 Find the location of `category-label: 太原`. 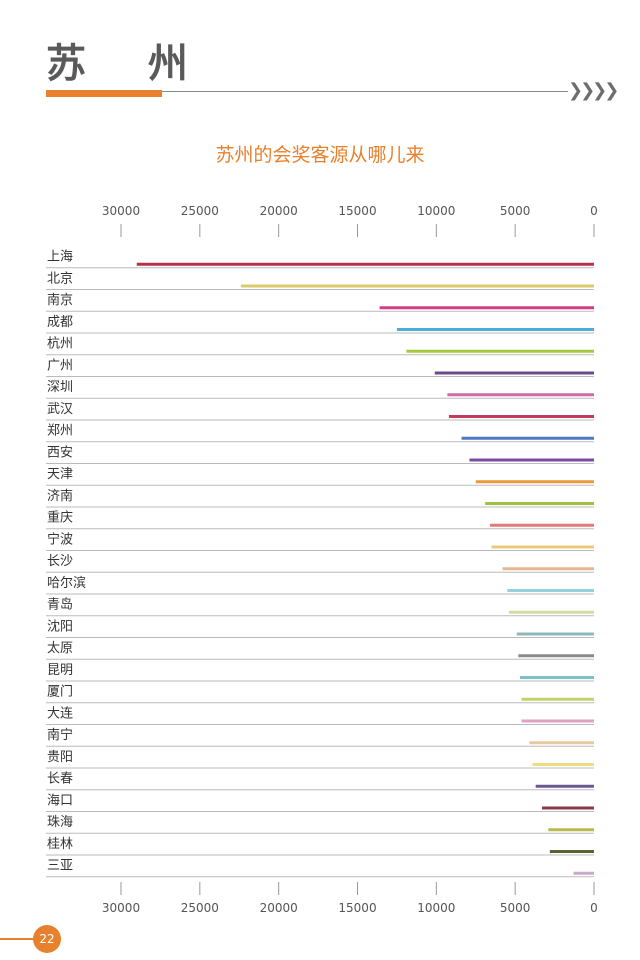

category-label: 太原 is located at coordinates (60, 648).